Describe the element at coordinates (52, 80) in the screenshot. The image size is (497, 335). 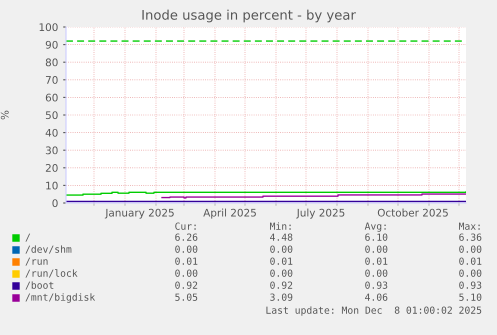
I see `y-tick-label: 70` at that location.